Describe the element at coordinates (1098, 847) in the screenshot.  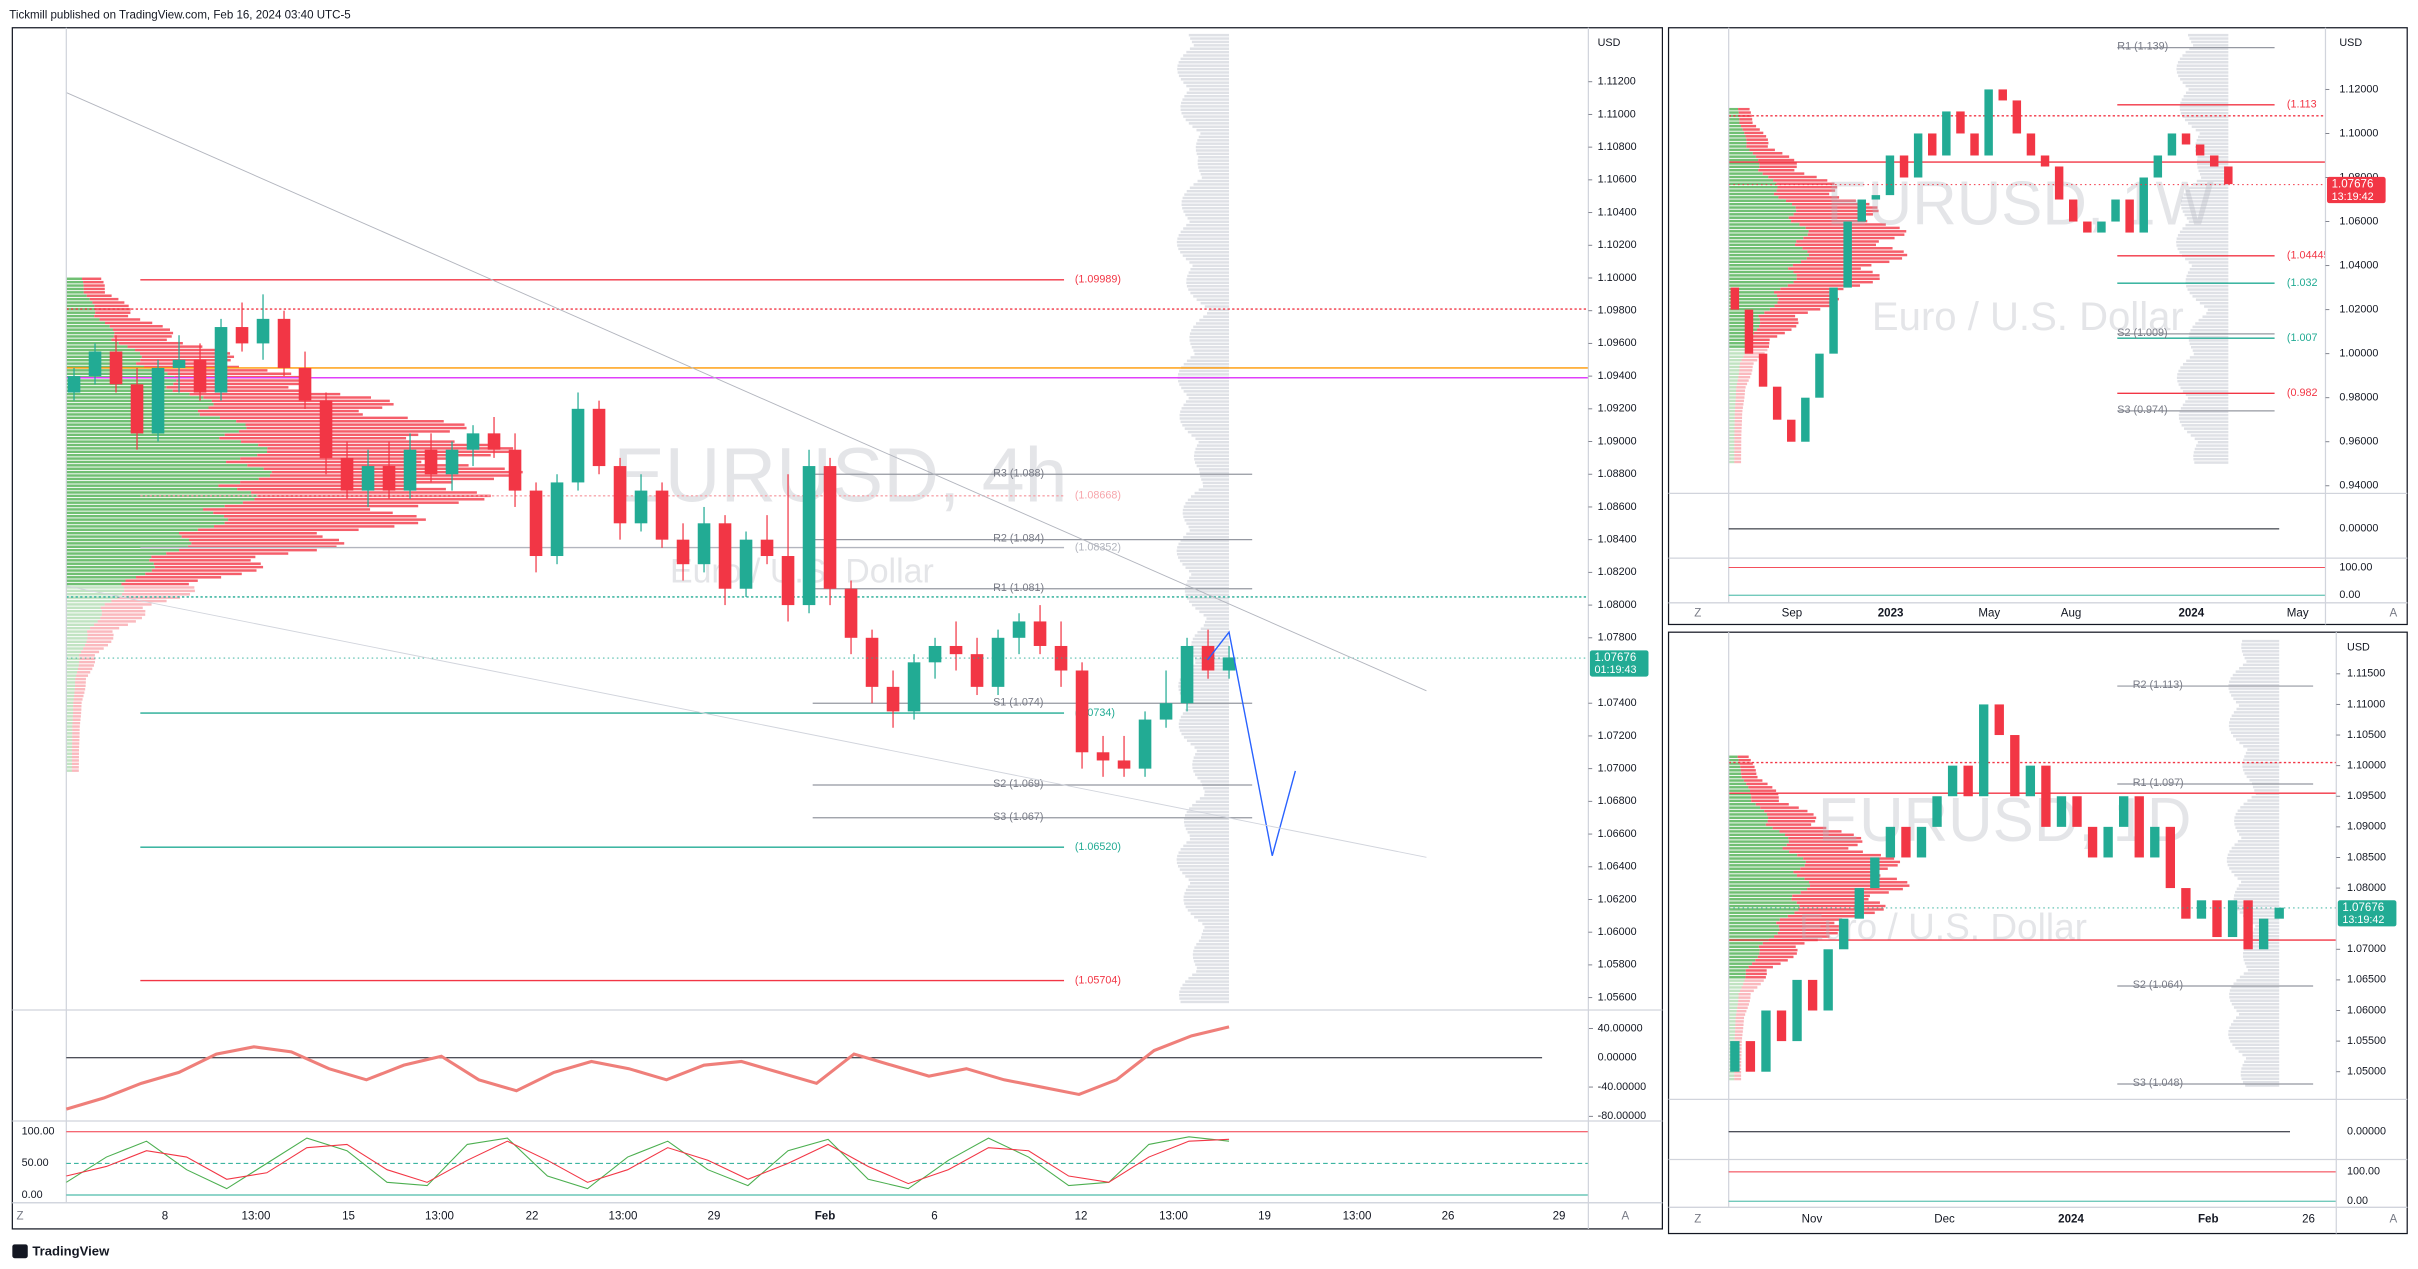
I see `price-level-label: (1.06520)` at that location.